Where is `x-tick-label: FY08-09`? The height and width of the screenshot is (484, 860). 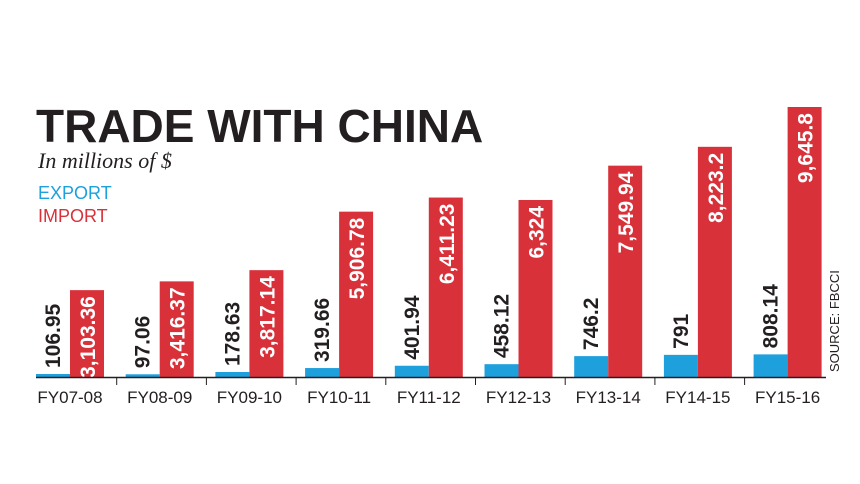 x-tick-label: FY08-09 is located at coordinates (159, 397).